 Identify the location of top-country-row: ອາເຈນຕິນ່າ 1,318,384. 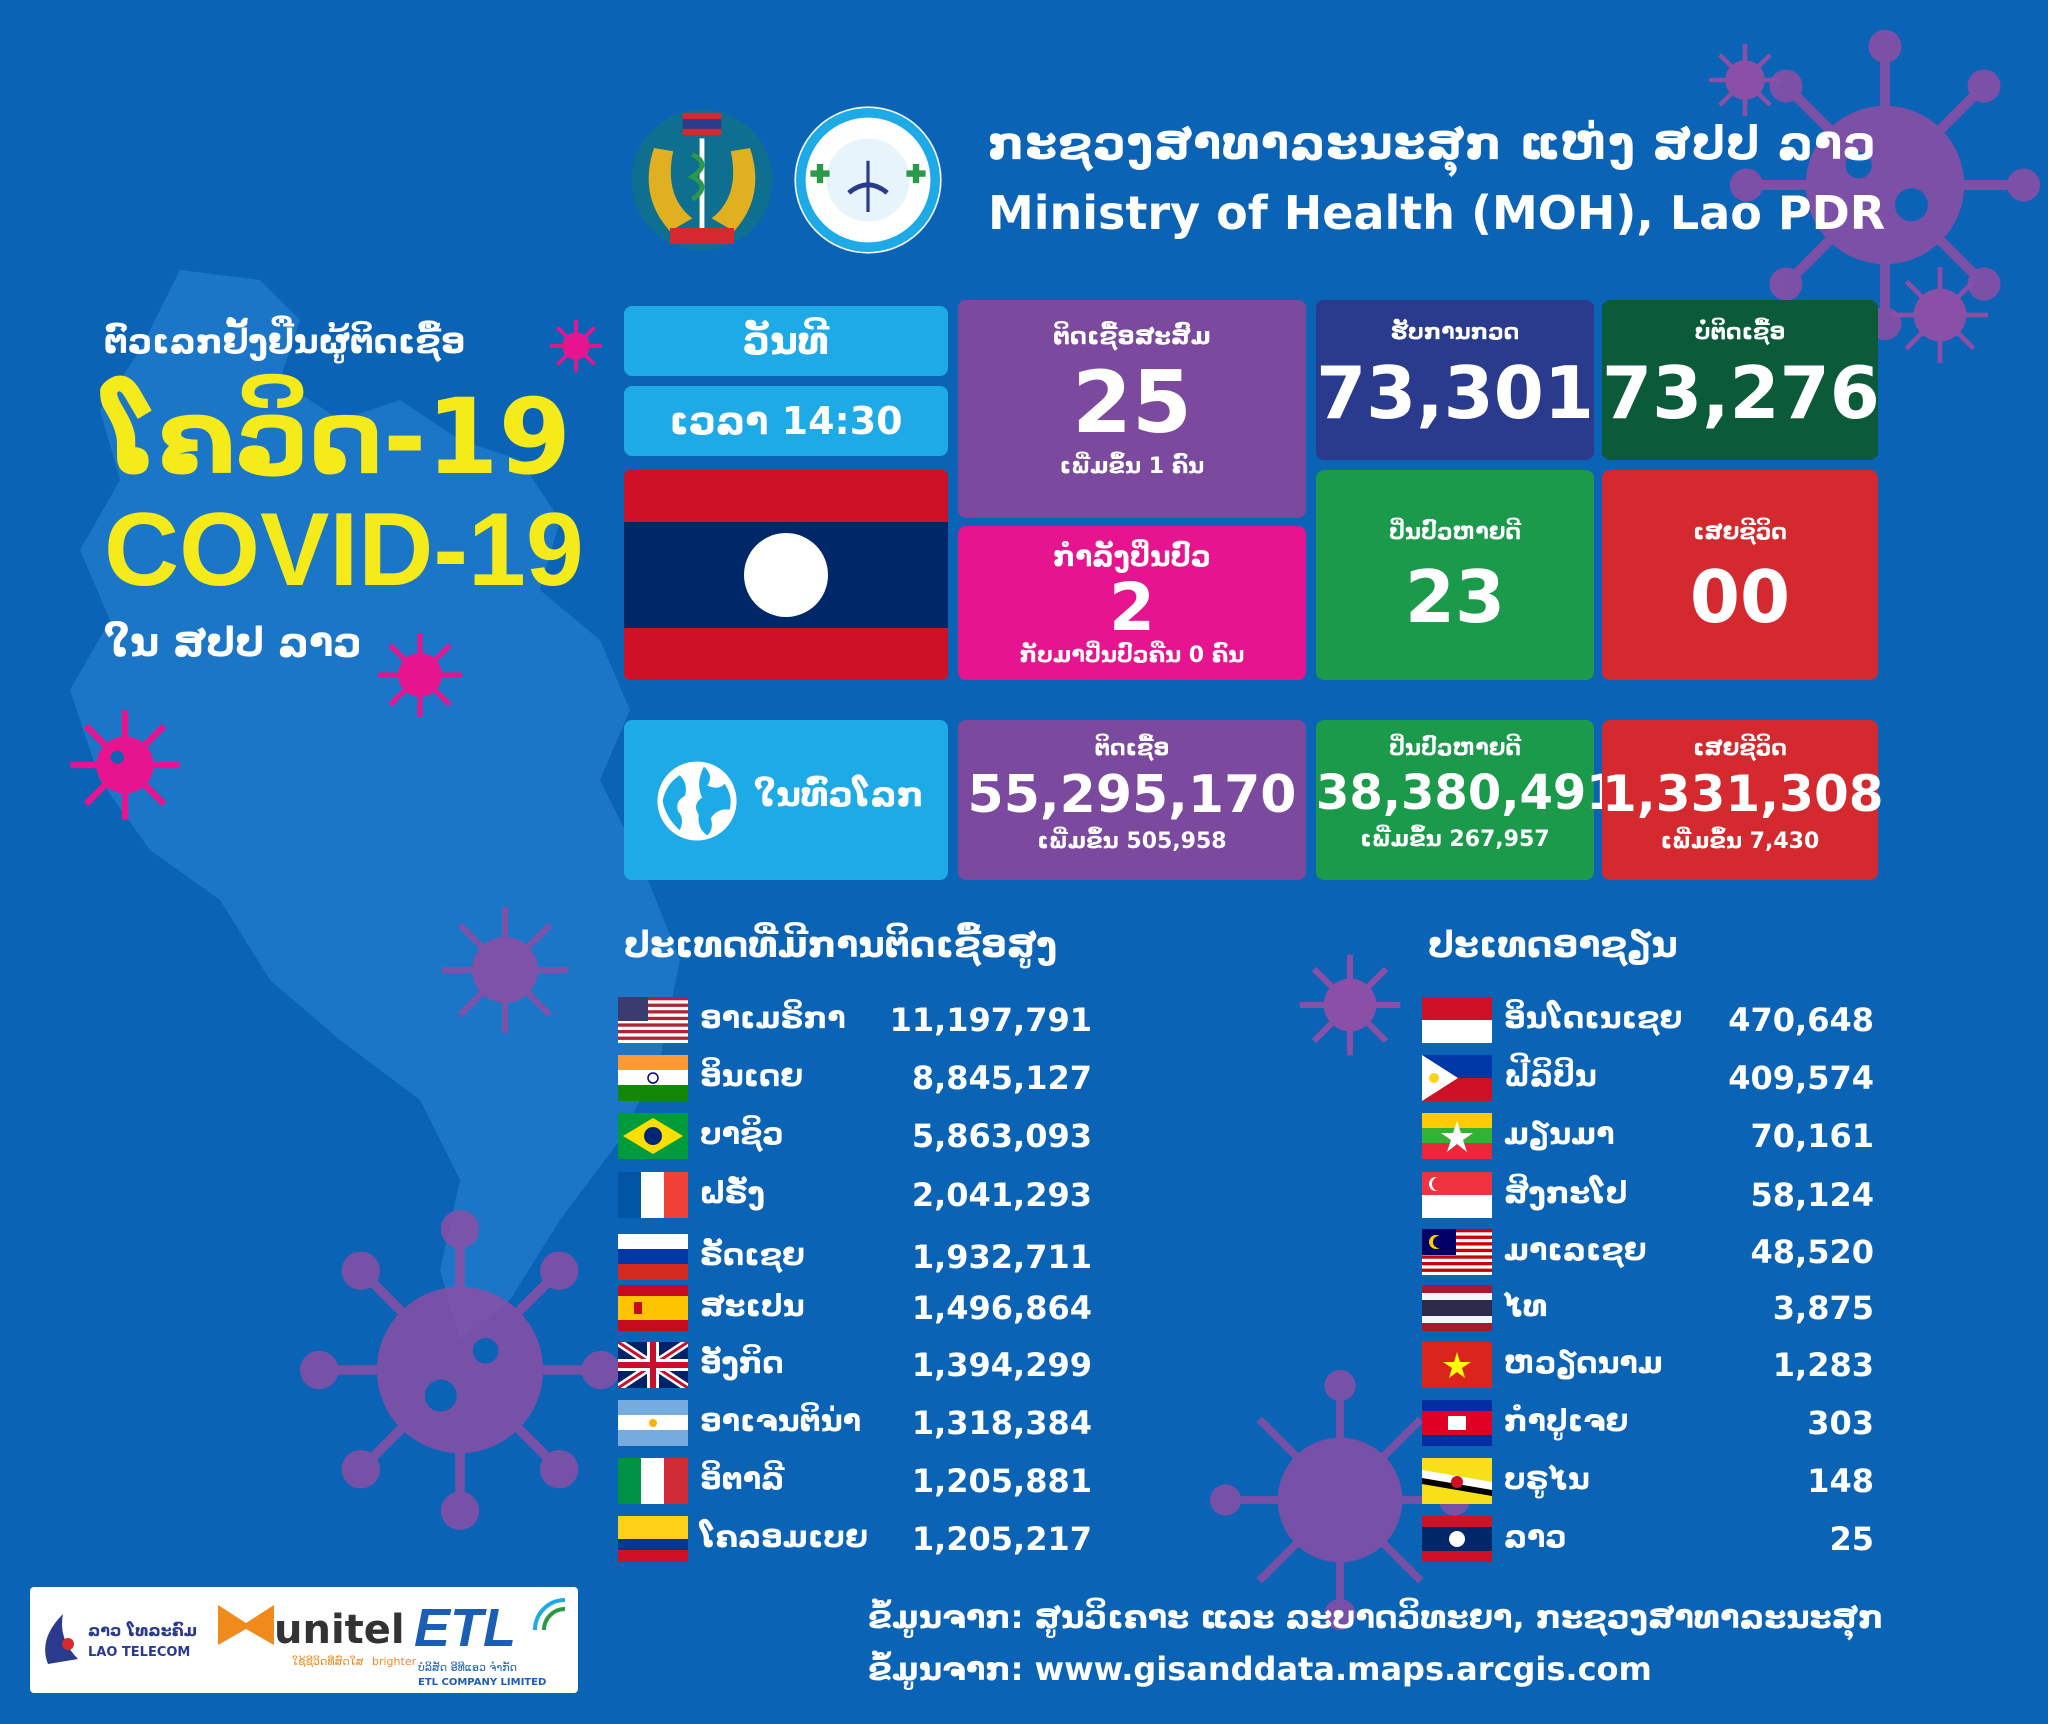
(855, 1423).